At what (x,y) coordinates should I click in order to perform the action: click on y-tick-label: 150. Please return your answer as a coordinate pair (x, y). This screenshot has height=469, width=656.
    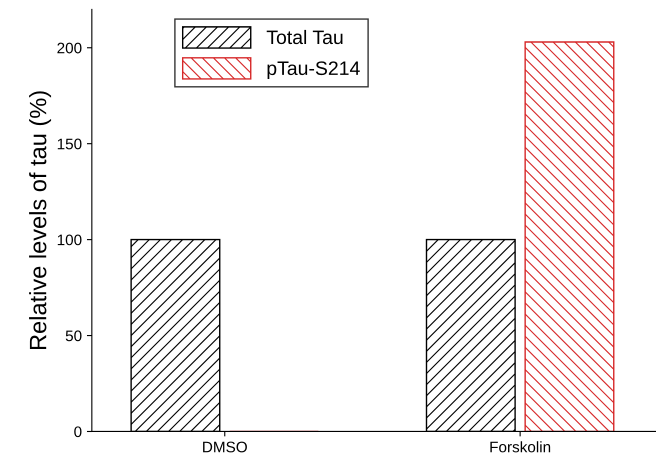
    Looking at the image, I should click on (70, 144).